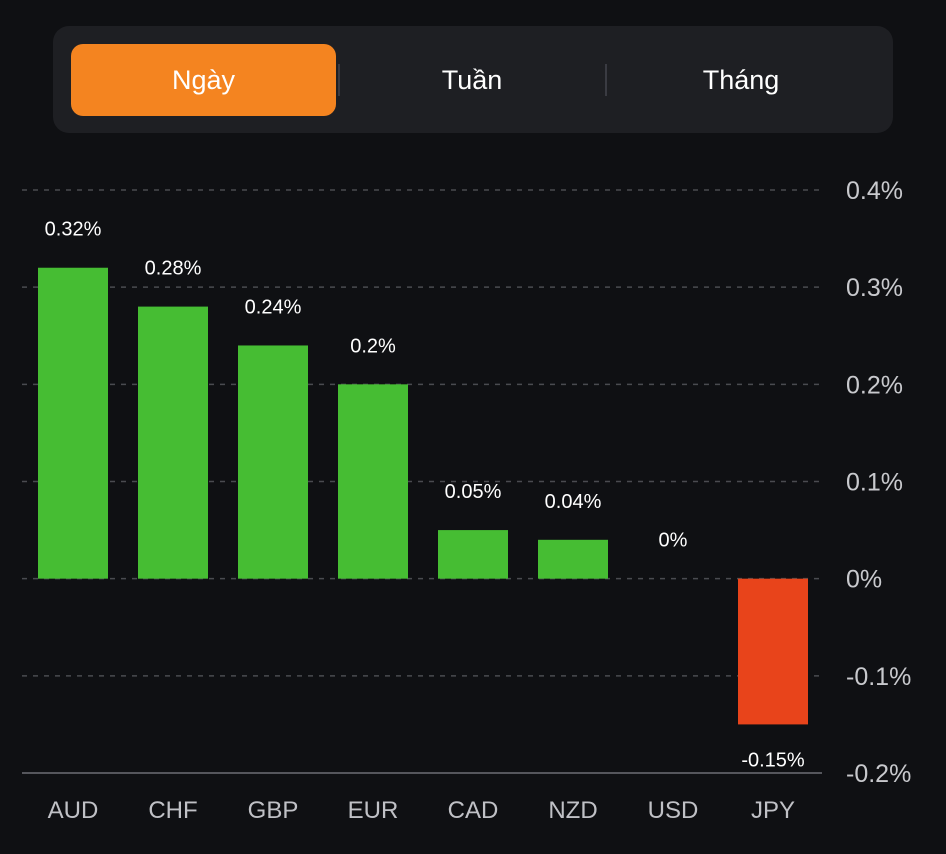  I want to click on tab-month: Tháng, so click(741, 80).